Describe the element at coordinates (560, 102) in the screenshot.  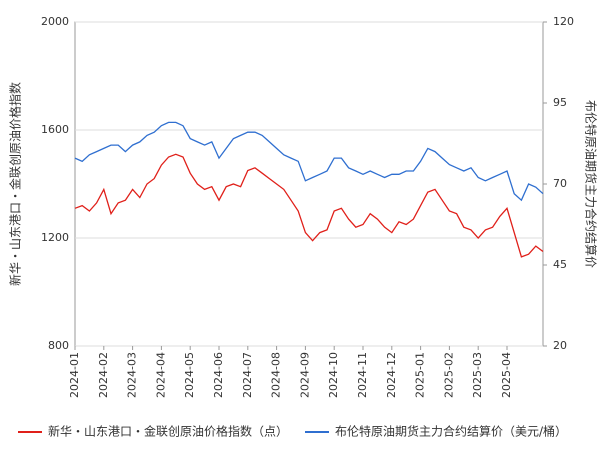
I see `y2-tick-label: 95` at that location.